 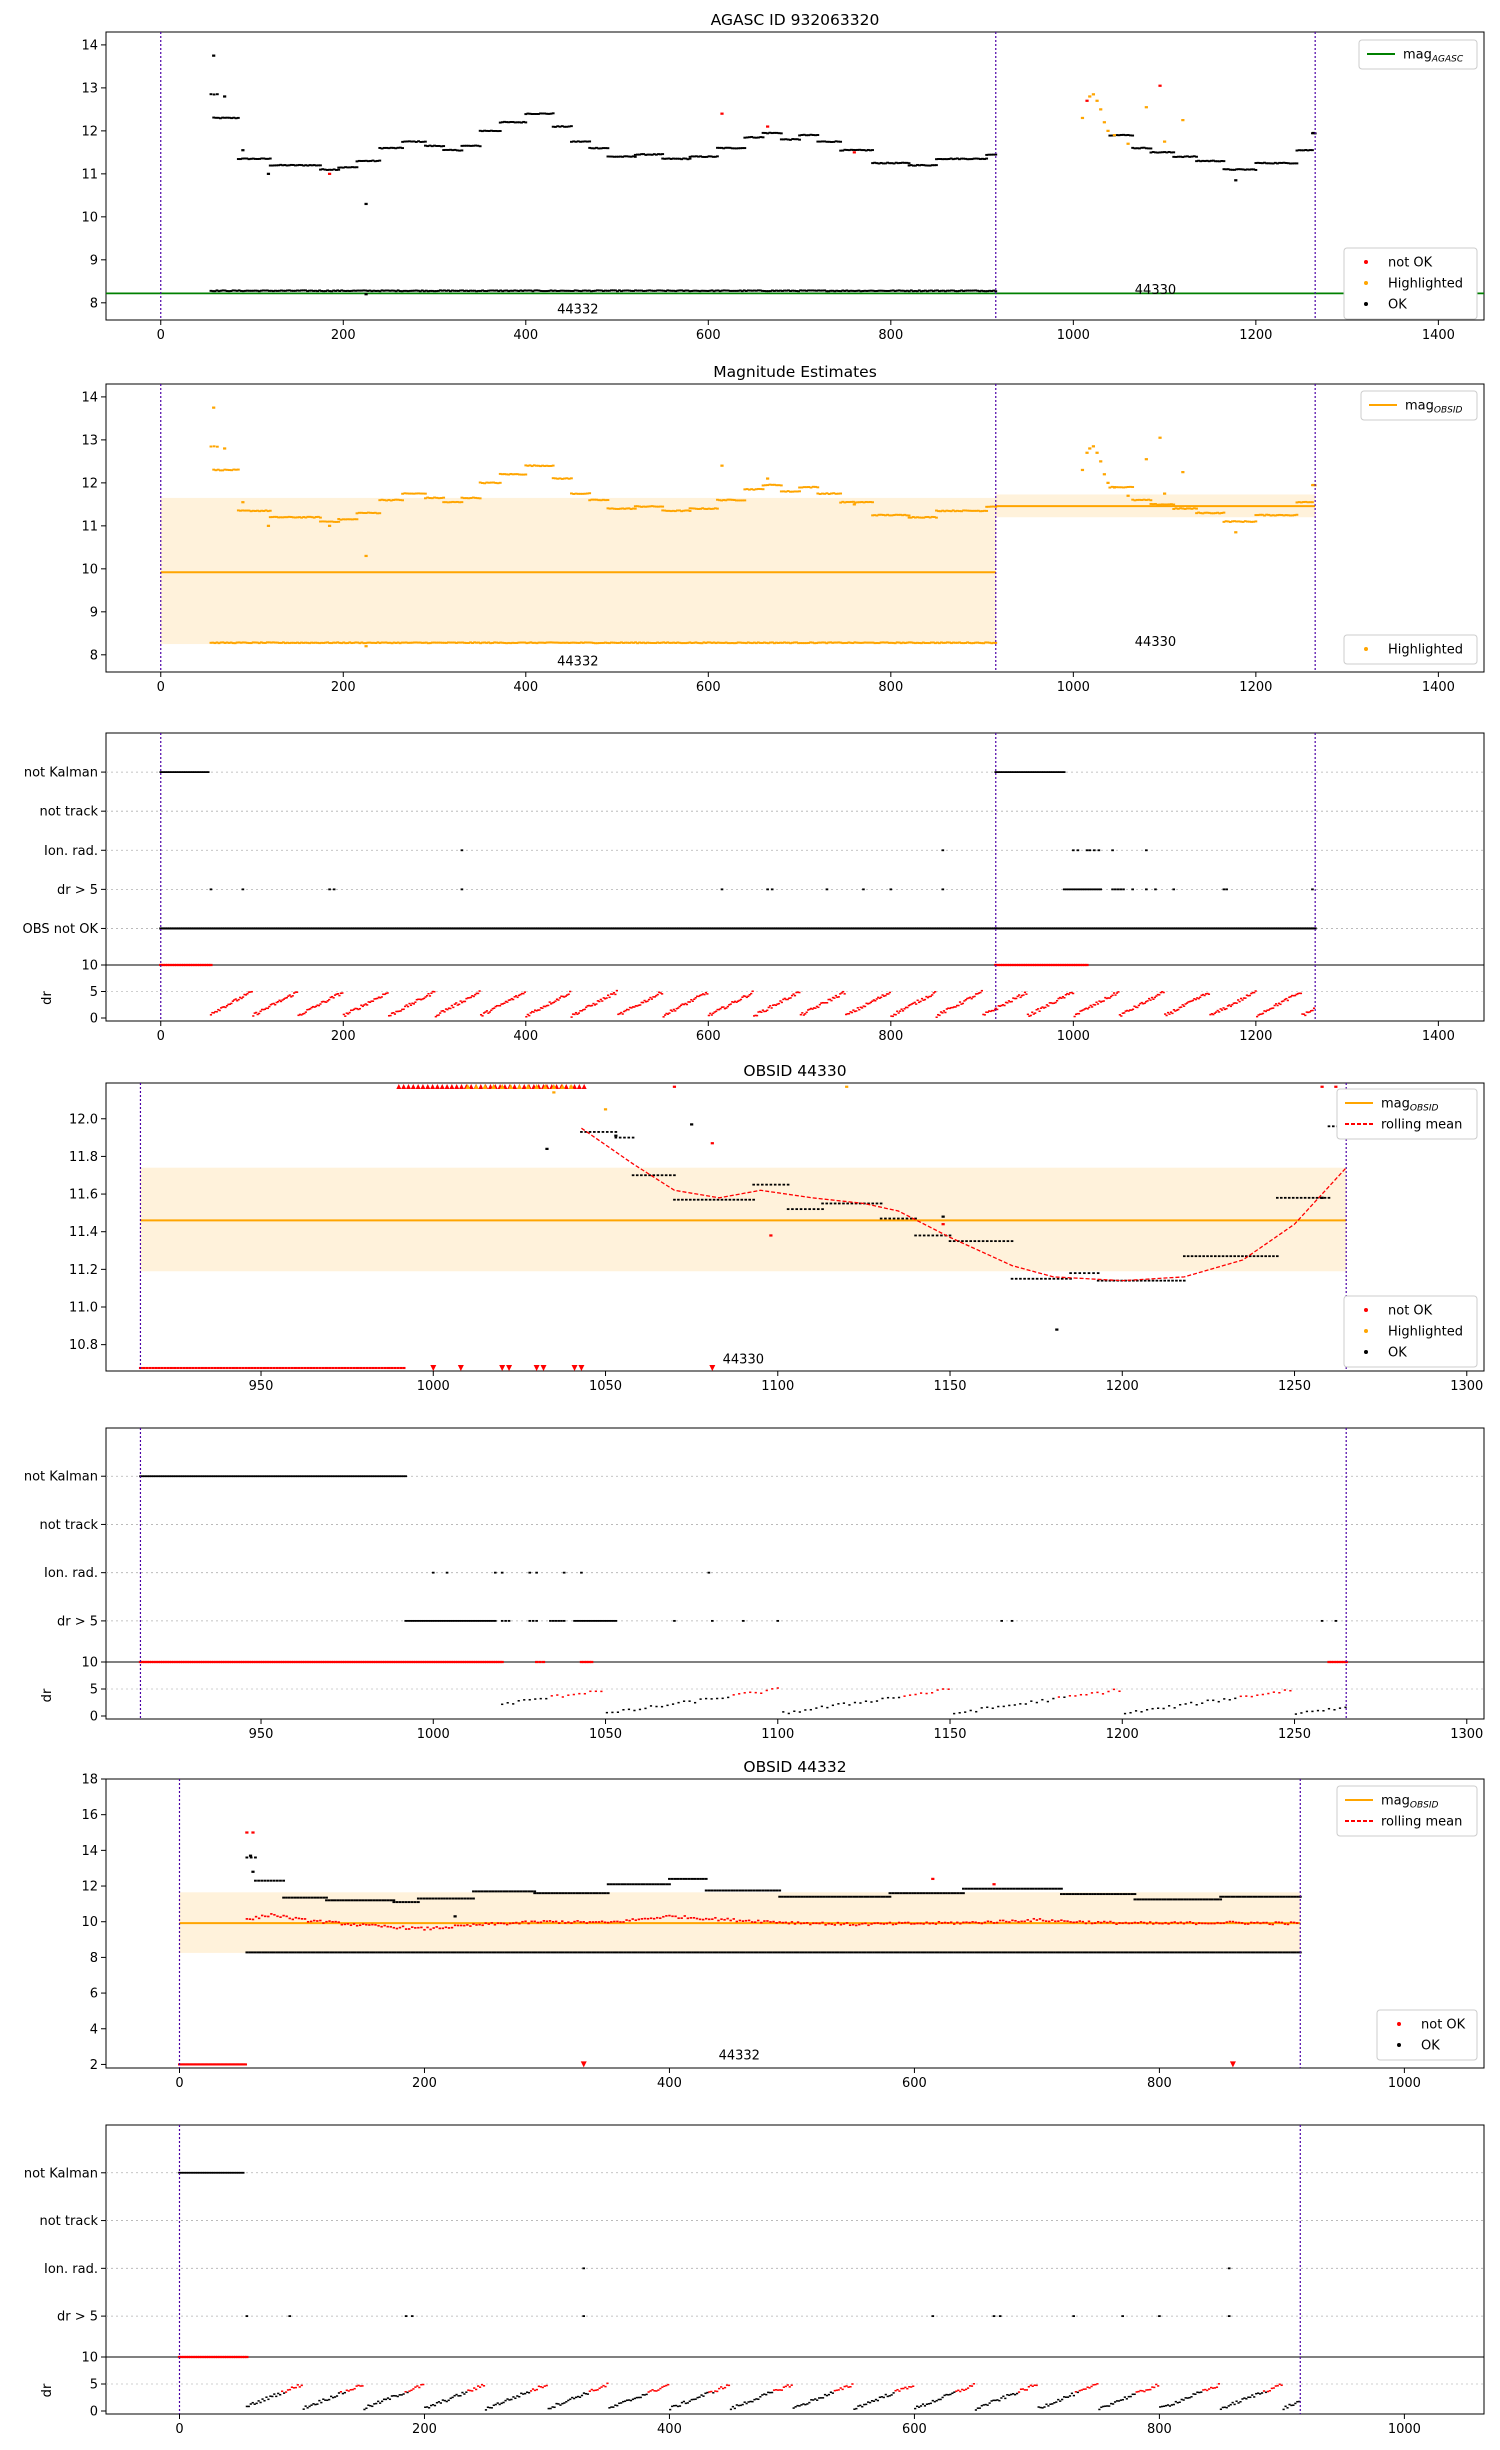 What do you see at coordinates (1255, 687) in the screenshot?
I see `magest-xtick-label: 1200` at bounding box center [1255, 687].